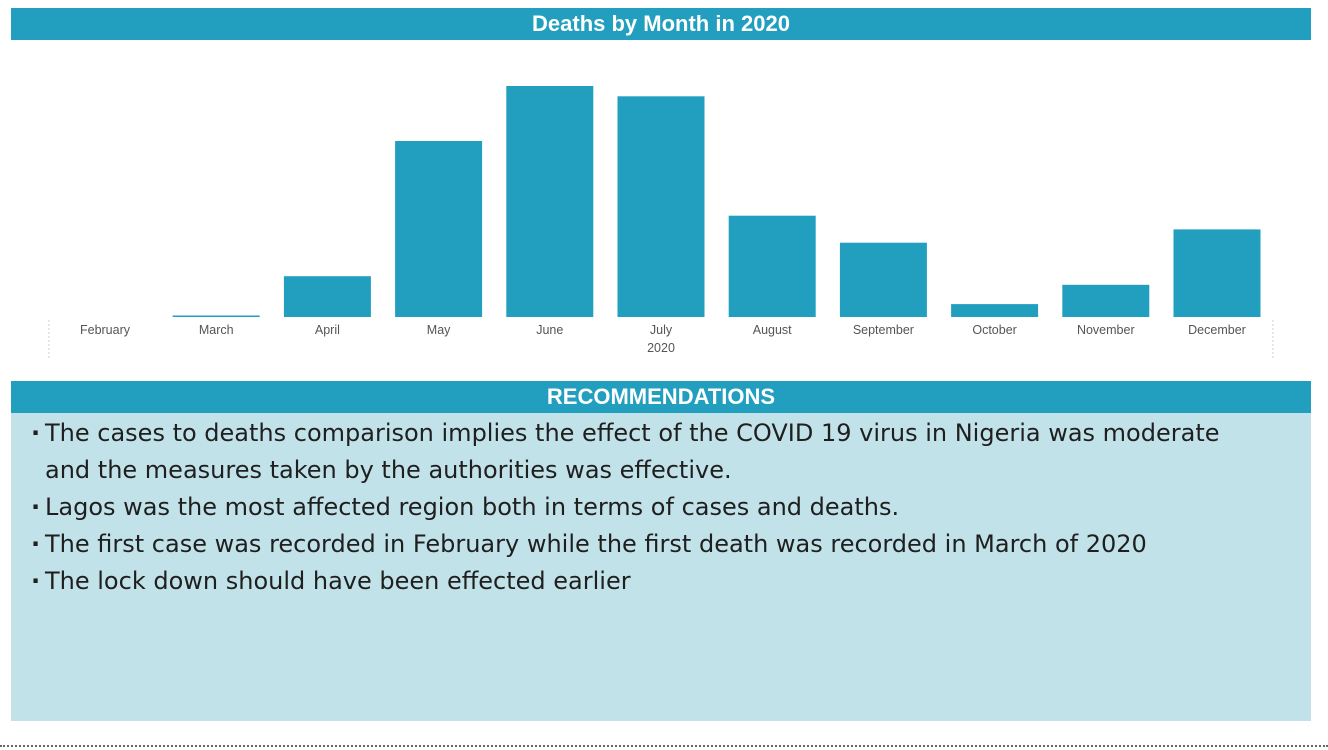 Image resolution: width=1328 pixels, height=750 pixels. What do you see at coordinates (664, 746) in the screenshot?
I see `bottom-divider` at bounding box center [664, 746].